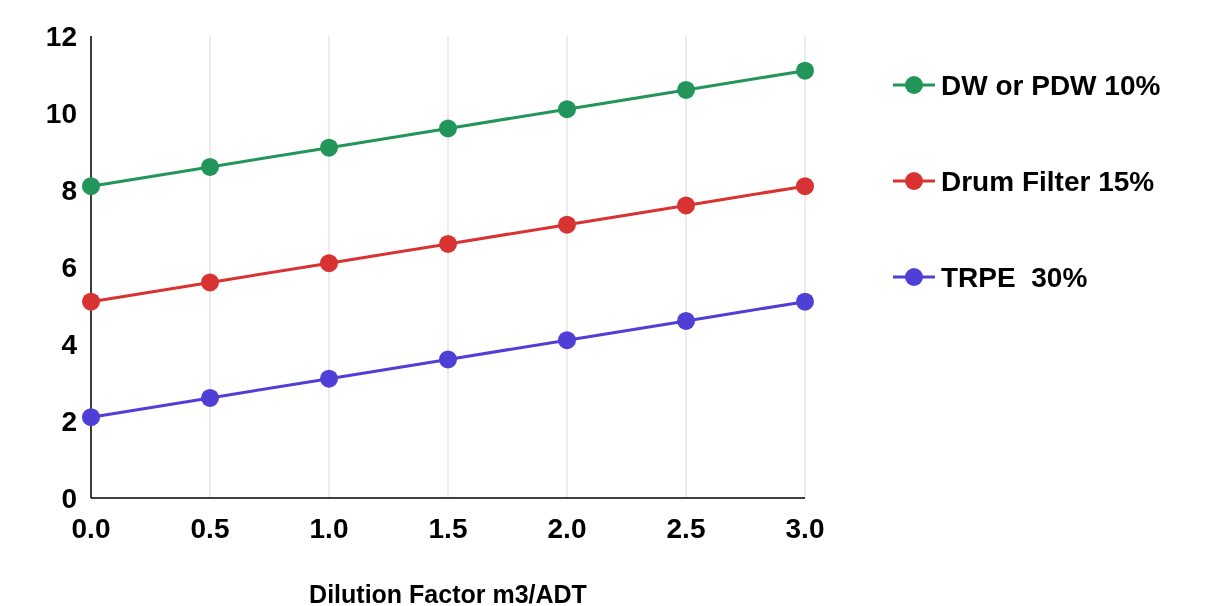 The image size is (1205, 606). What do you see at coordinates (69, 344) in the screenshot?
I see `y-tick-label: 4` at bounding box center [69, 344].